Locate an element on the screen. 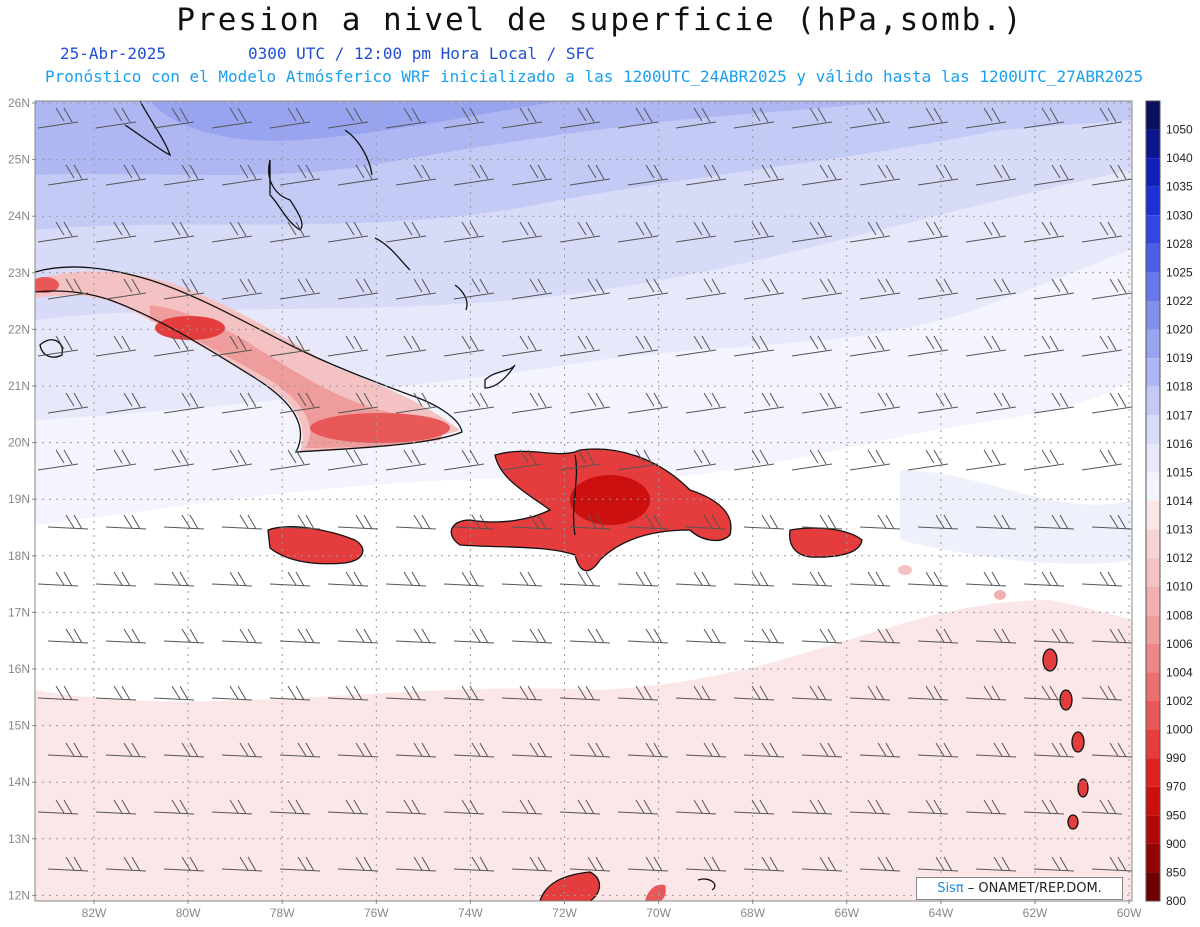 Image resolution: width=1200 pixels, height=927 pixels. lat-label: 20N is located at coordinates (19, 443).